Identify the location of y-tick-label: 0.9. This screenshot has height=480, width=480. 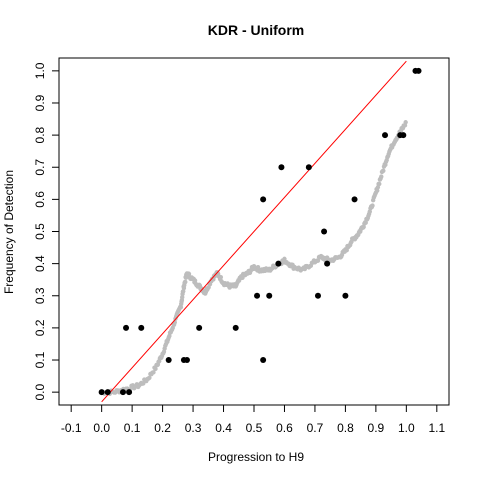
(40, 102).